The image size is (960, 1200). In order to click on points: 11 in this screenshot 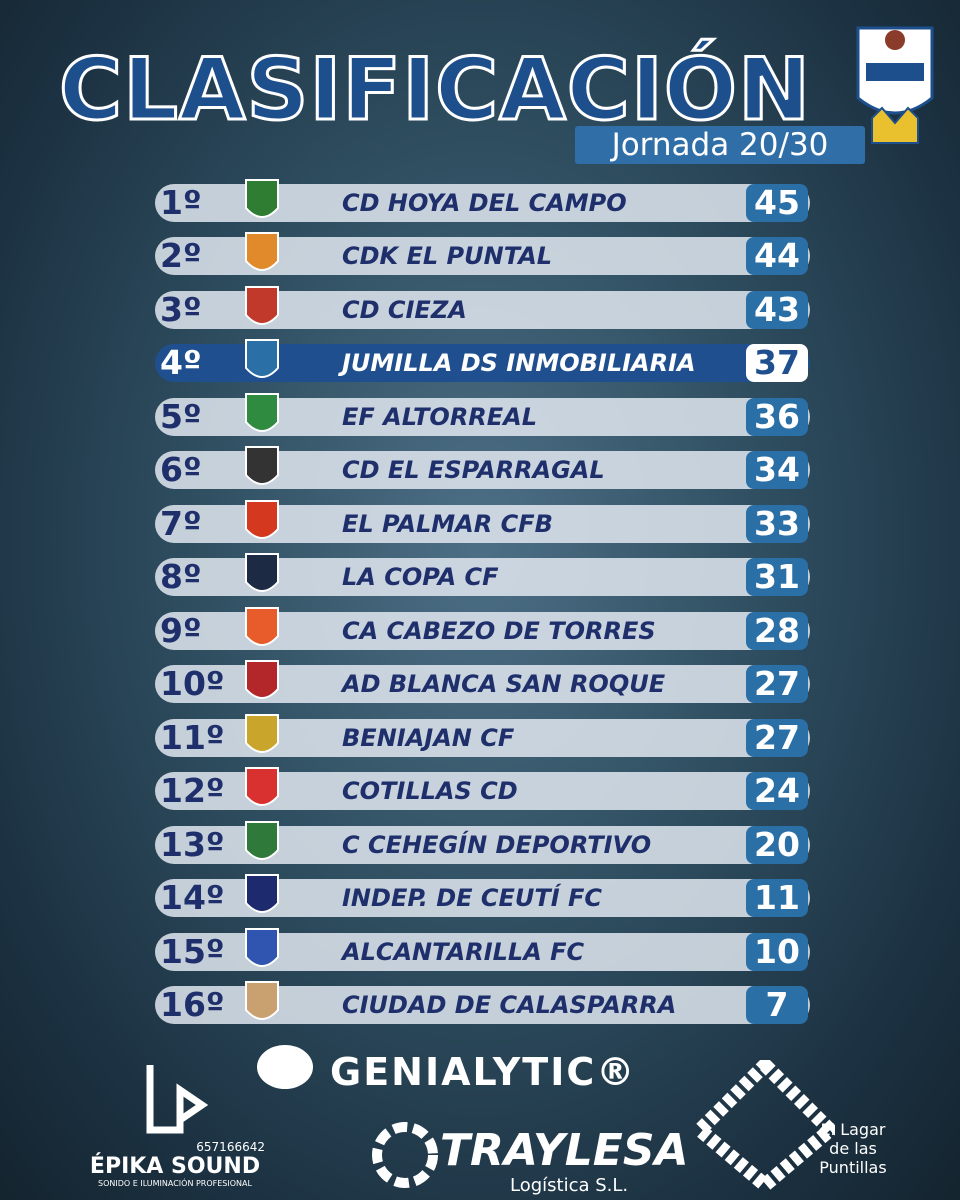, I will do `click(777, 898)`.